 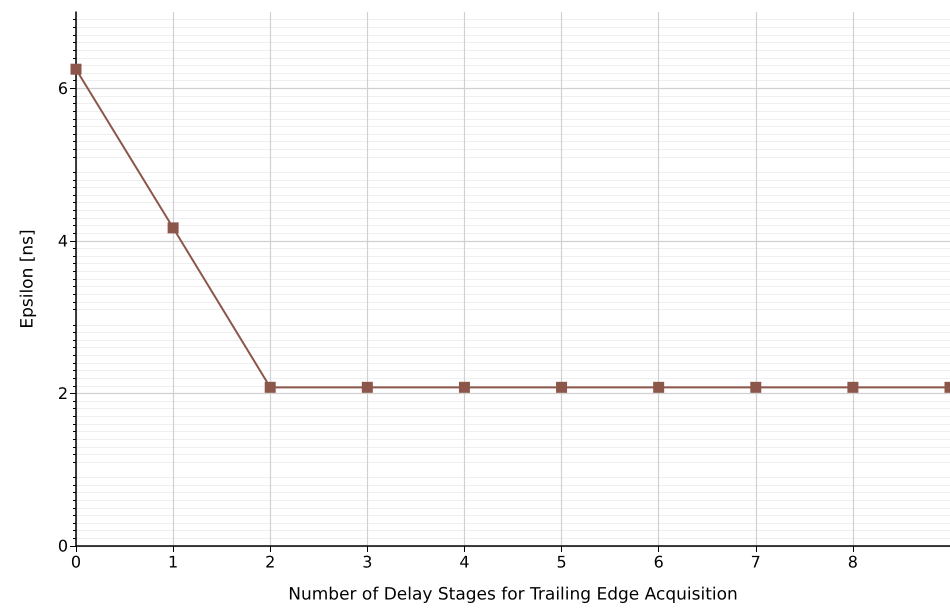 I want to click on x-tick-label: 6, so click(x=659, y=562).